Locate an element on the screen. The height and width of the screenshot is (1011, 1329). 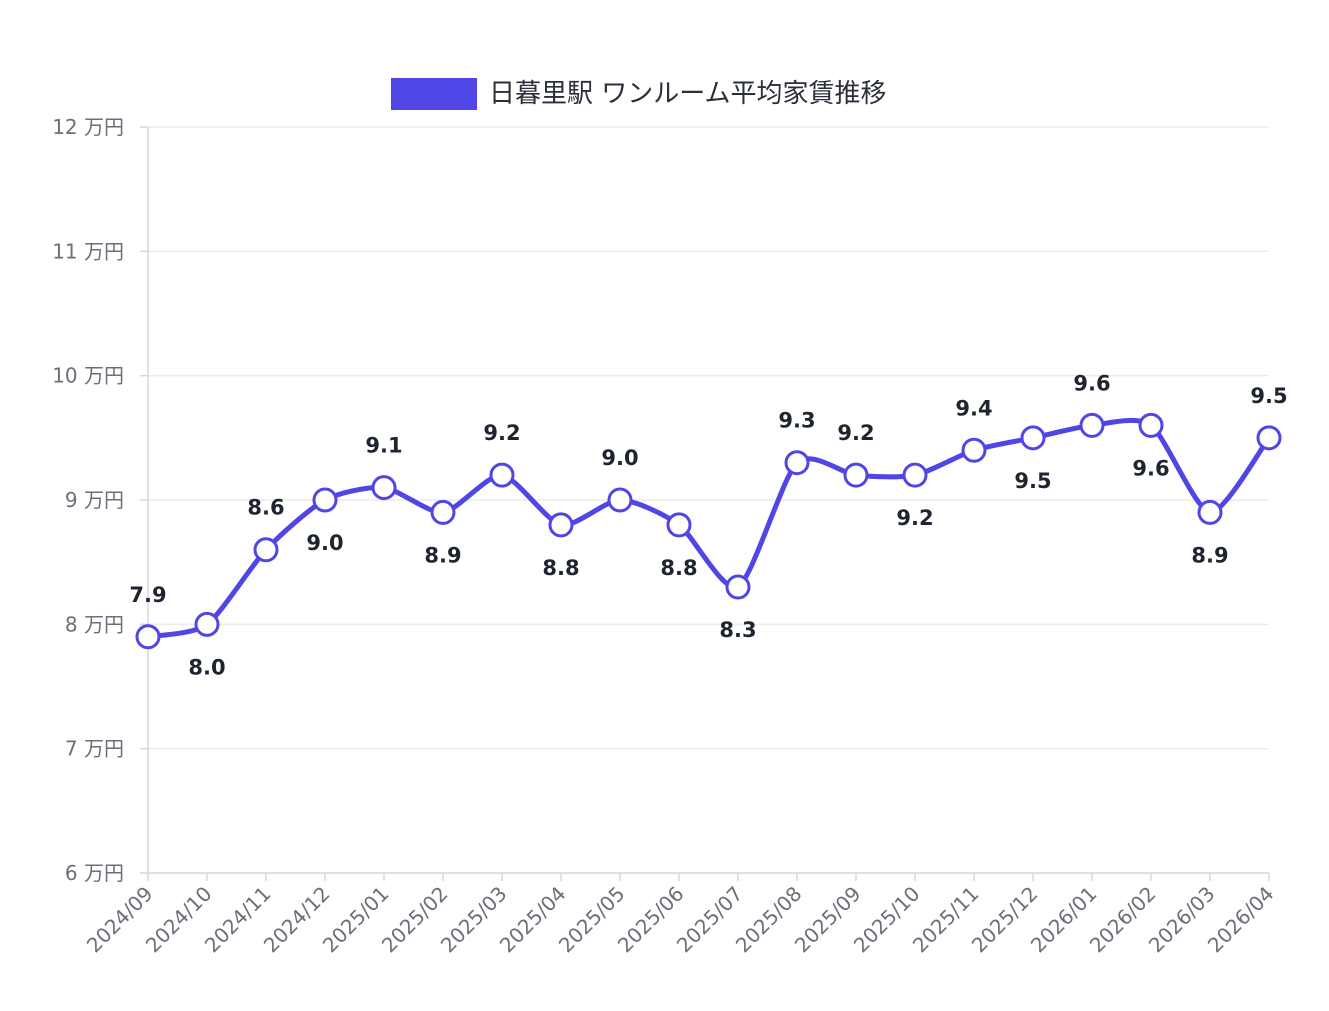
y-tick-label: 12 万円 is located at coordinates (88, 127).